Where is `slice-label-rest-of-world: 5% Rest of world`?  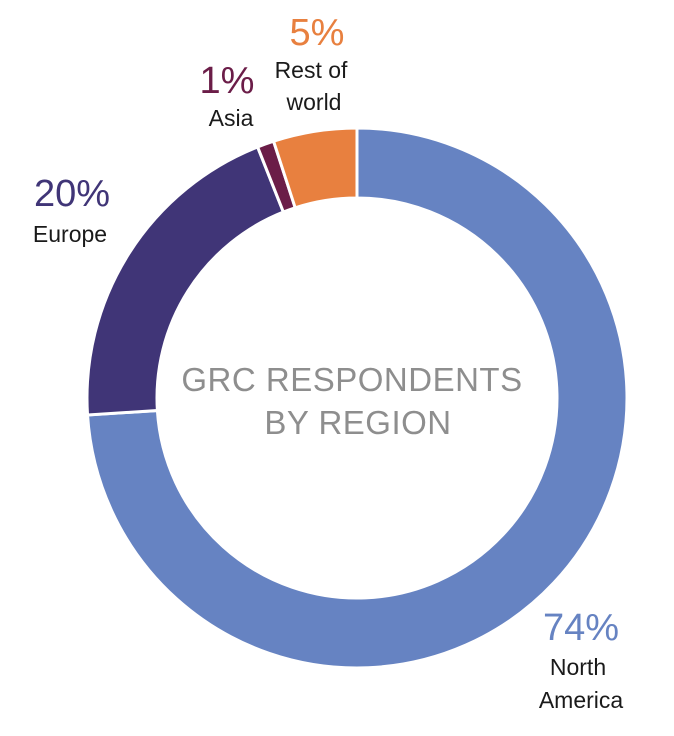
slice-label-rest-of-world: 5% Rest of world is located at coordinates (311, 63).